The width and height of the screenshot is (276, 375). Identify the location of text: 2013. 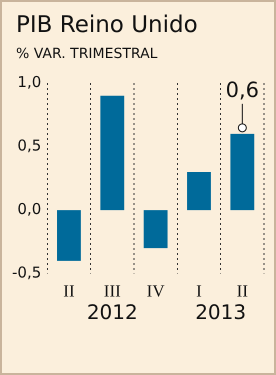
(220, 312).